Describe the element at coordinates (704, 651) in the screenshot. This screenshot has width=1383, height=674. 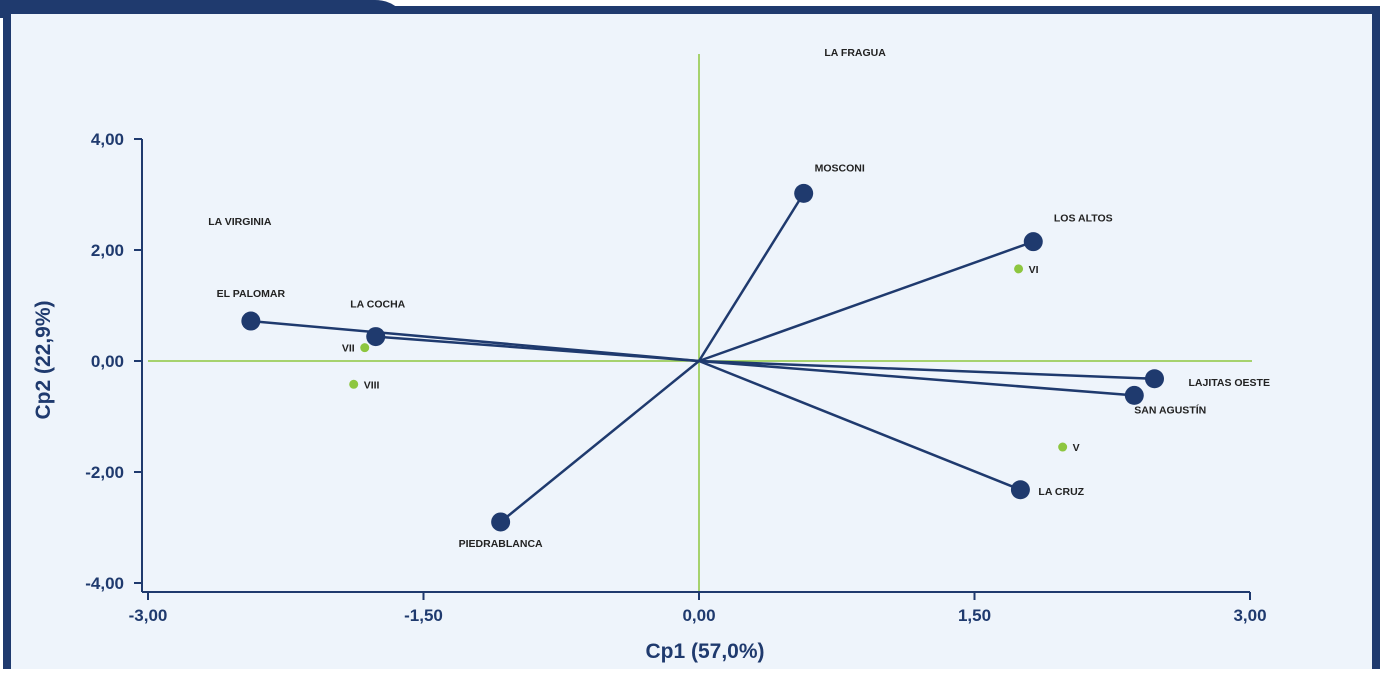
I see `x-axis-label: Cp1 (57,0%)` at that location.